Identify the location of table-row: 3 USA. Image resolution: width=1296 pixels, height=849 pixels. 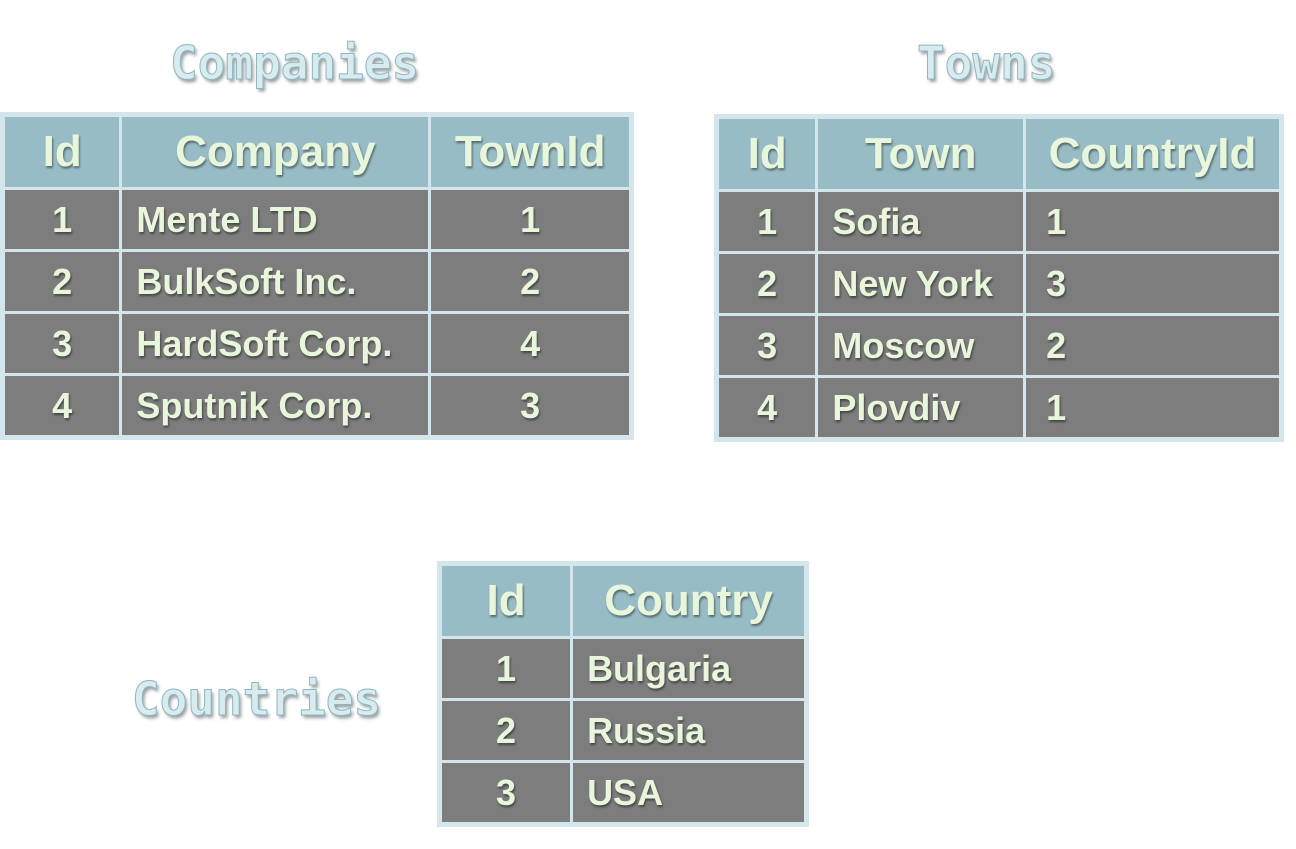
(623, 792).